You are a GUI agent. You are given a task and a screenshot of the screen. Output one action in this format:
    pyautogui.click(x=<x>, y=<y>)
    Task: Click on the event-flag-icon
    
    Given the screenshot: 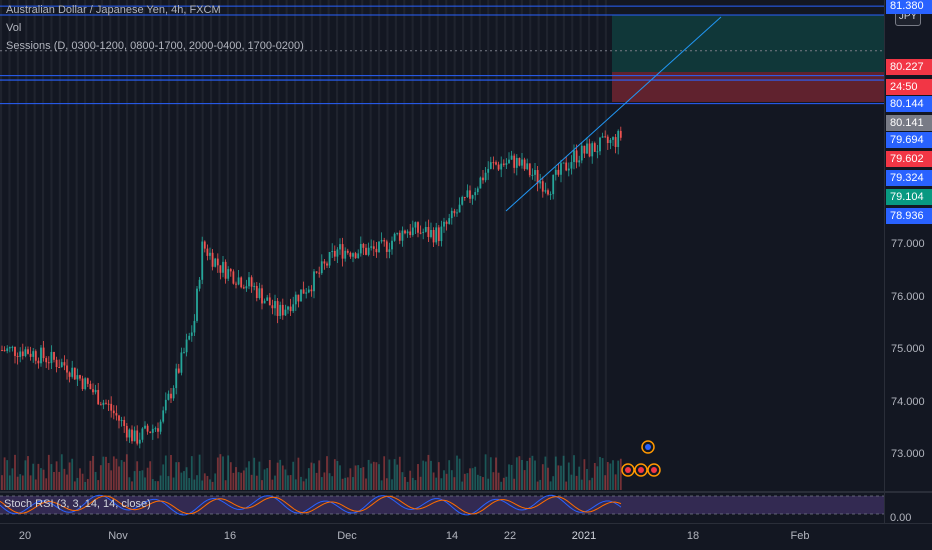 What is the action you would take?
    pyautogui.click(x=648, y=447)
    